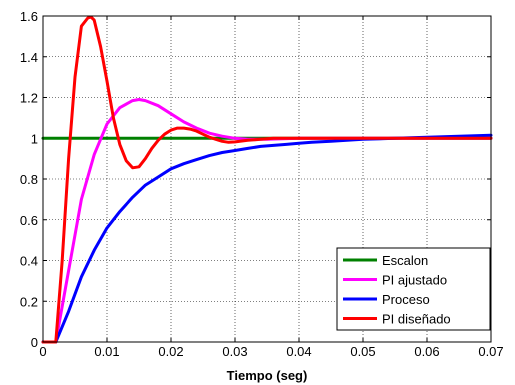 Image resolution: width=515 pixels, height=385 pixels. Describe the element at coordinates (170, 351) in the screenshot. I see `x-tick-label: 0.02` at that location.